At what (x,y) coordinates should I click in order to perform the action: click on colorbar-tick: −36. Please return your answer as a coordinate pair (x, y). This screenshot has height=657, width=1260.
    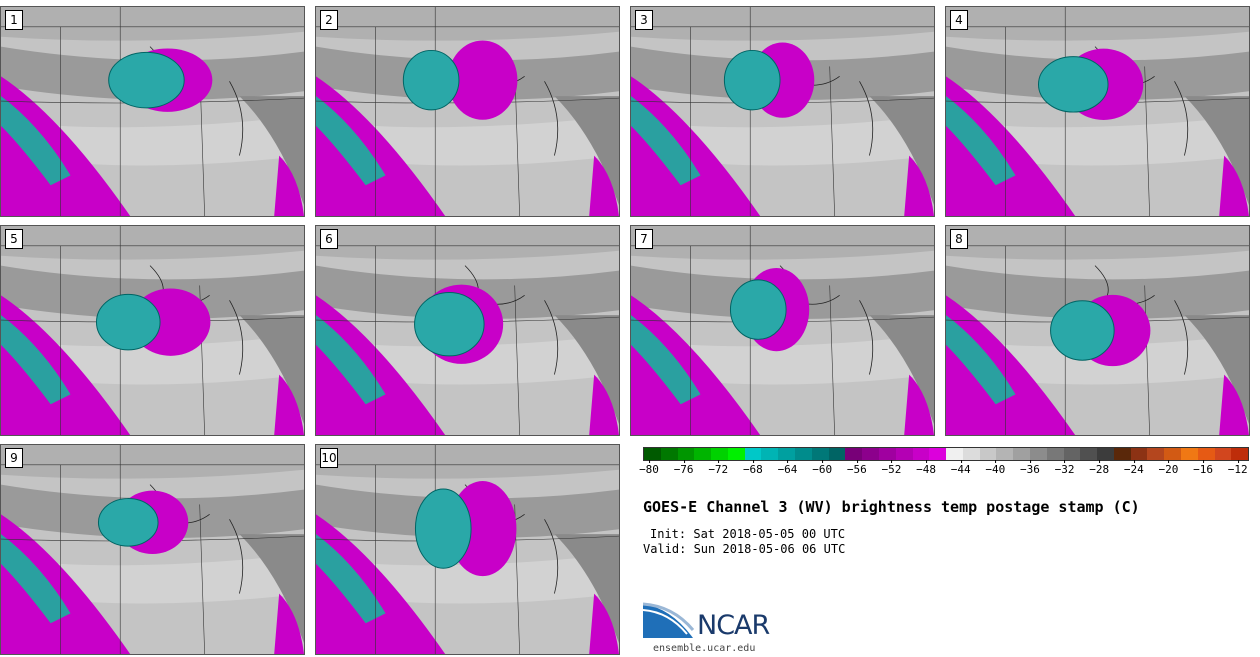
    Looking at the image, I should click on (1029, 468).